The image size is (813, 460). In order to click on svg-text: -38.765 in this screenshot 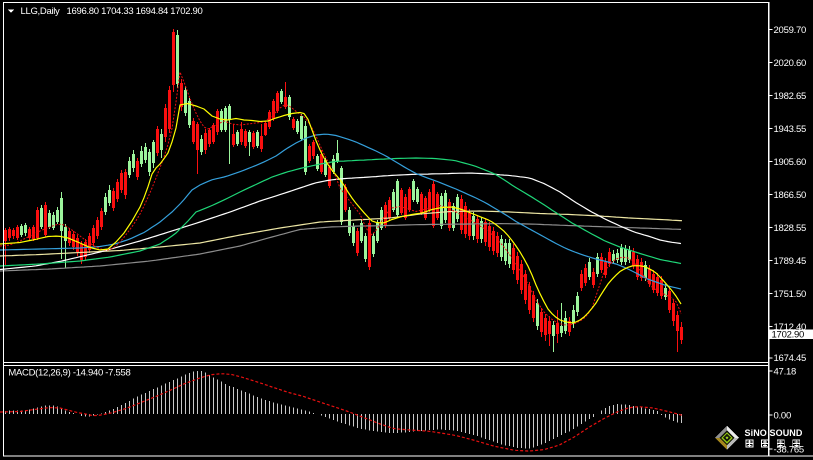, I will do `click(789, 449)`.